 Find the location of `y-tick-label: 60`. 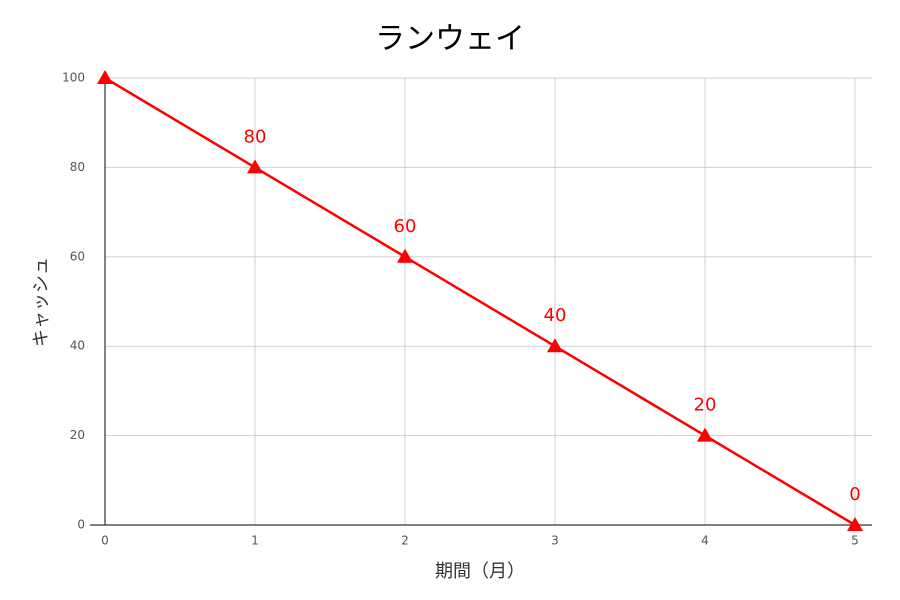

y-tick-label: 60 is located at coordinates (77, 256).